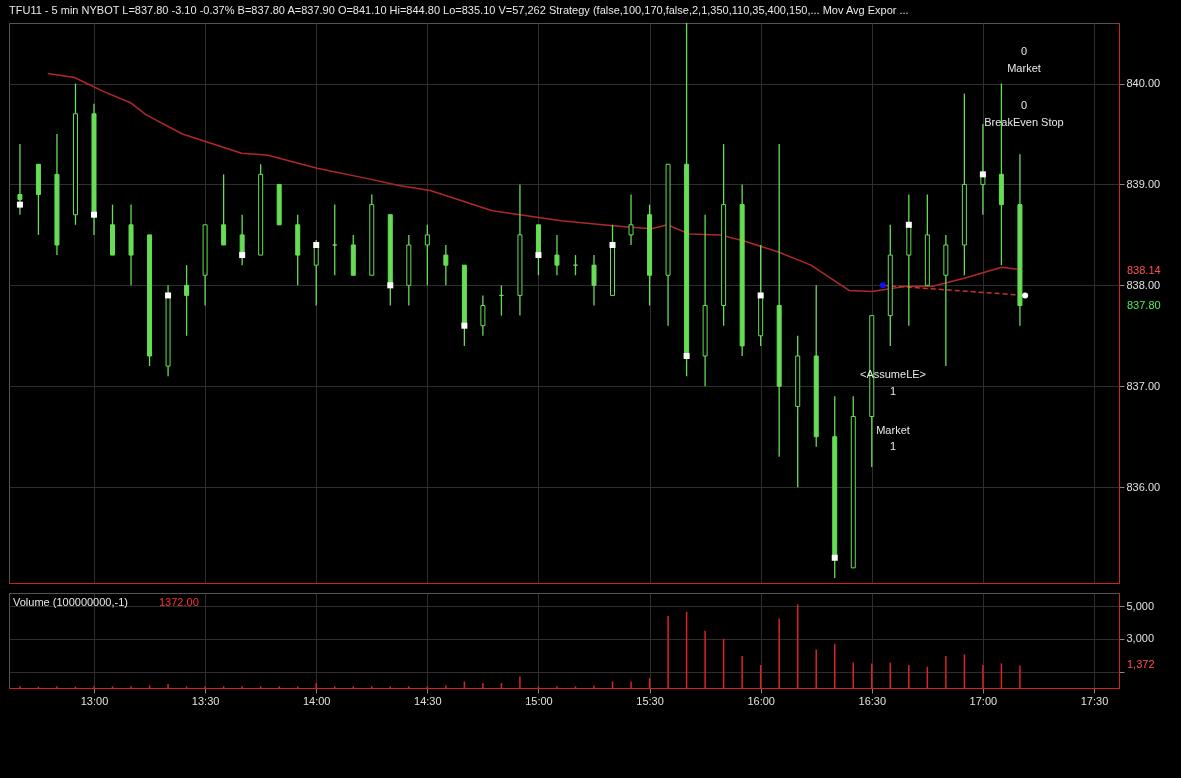 This screenshot has height=778, width=1181. Describe the element at coordinates (539, 700) in the screenshot. I see `x-tick-label: 15:00` at that location.